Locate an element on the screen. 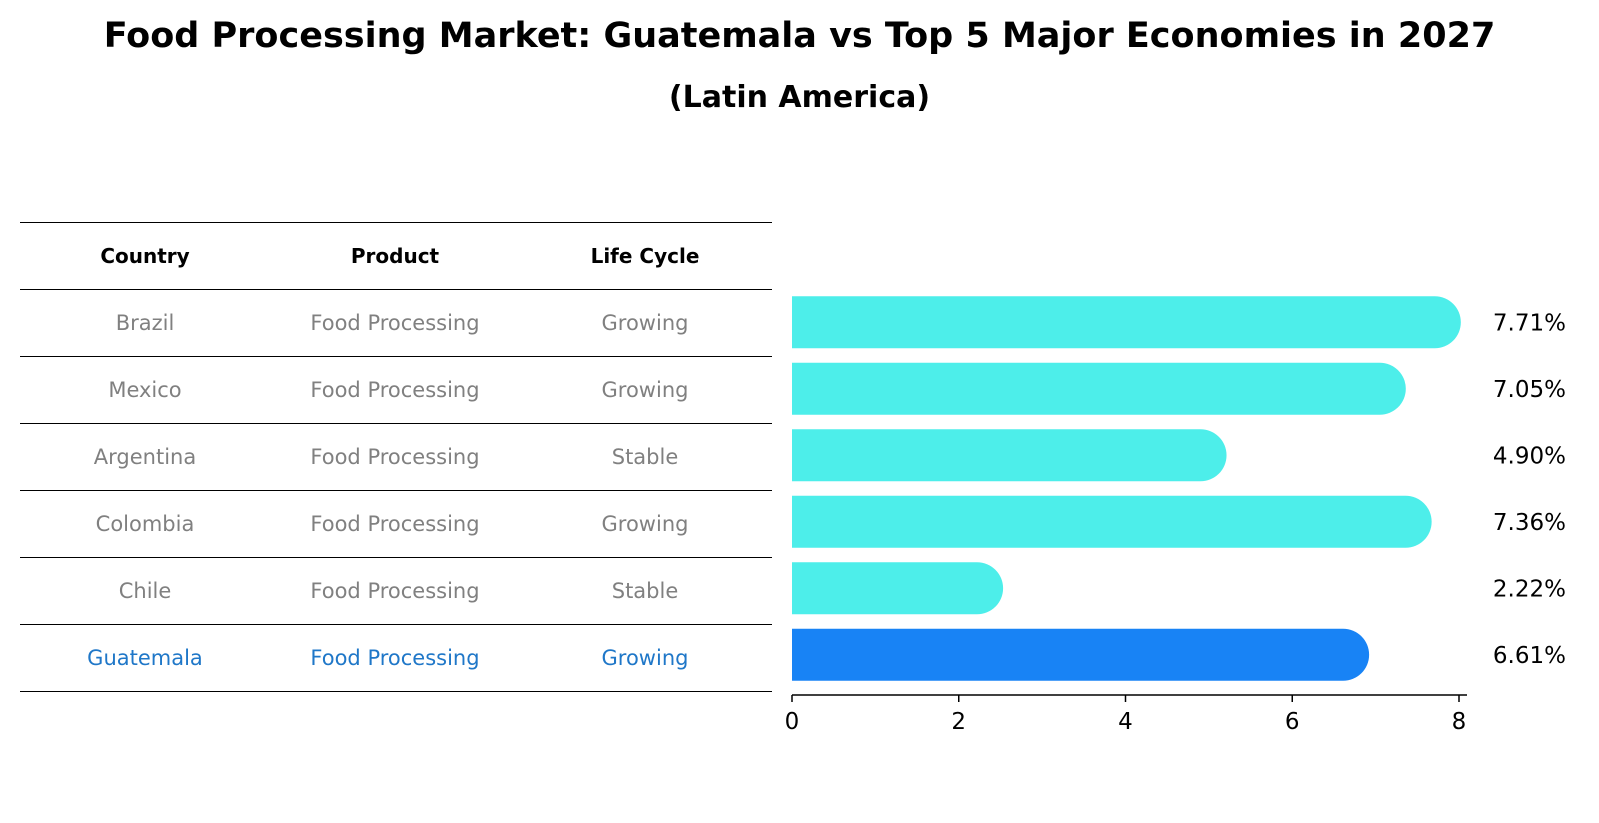 This screenshot has height=823, width=1599. cell-country: Guatemala is located at coordinates (145, 658).